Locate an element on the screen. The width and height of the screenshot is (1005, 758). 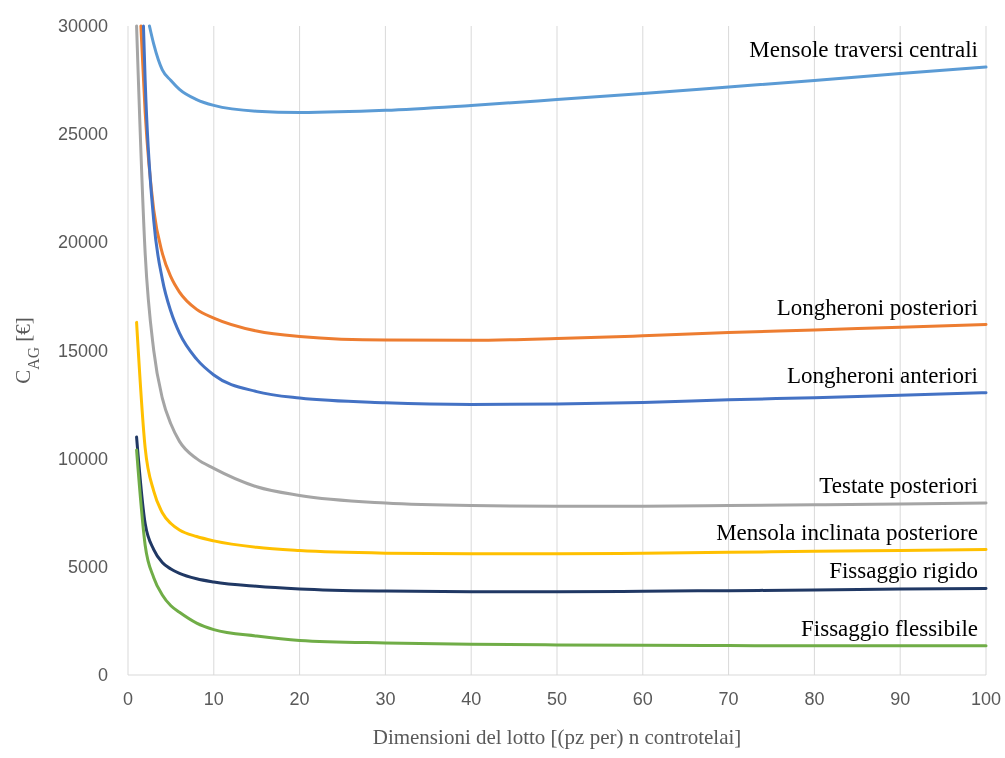
y-tick-label: 25000 is located at coordinates (82, 134).